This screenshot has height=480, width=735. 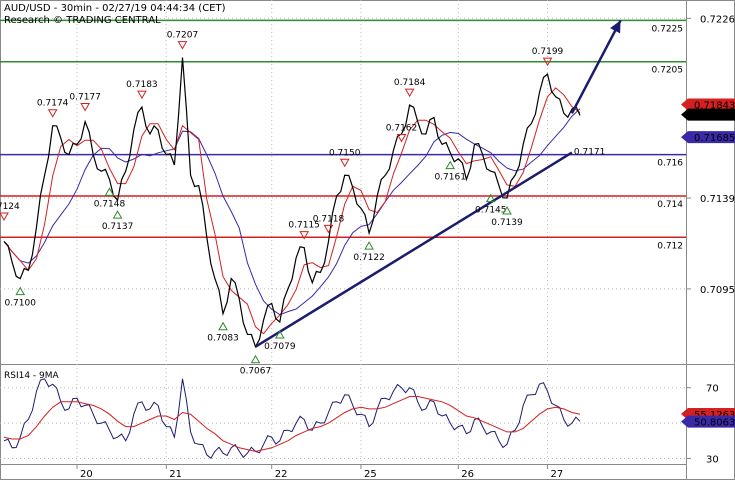 I want to click on price-tick-label: 0.7095, so click(x=717, y=290).